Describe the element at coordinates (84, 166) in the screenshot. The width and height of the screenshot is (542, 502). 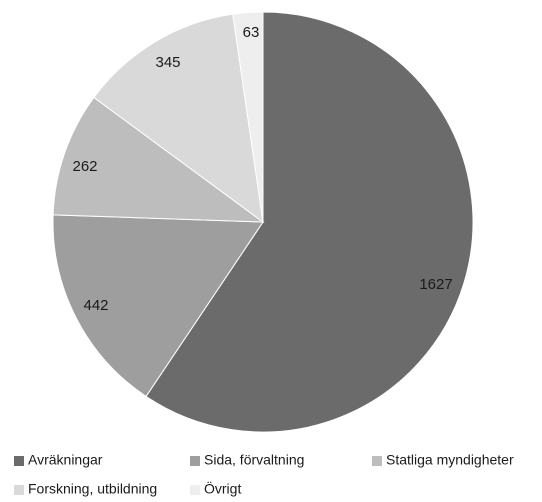
I see `data-label-statliga-myndigheter: 262` at that location.